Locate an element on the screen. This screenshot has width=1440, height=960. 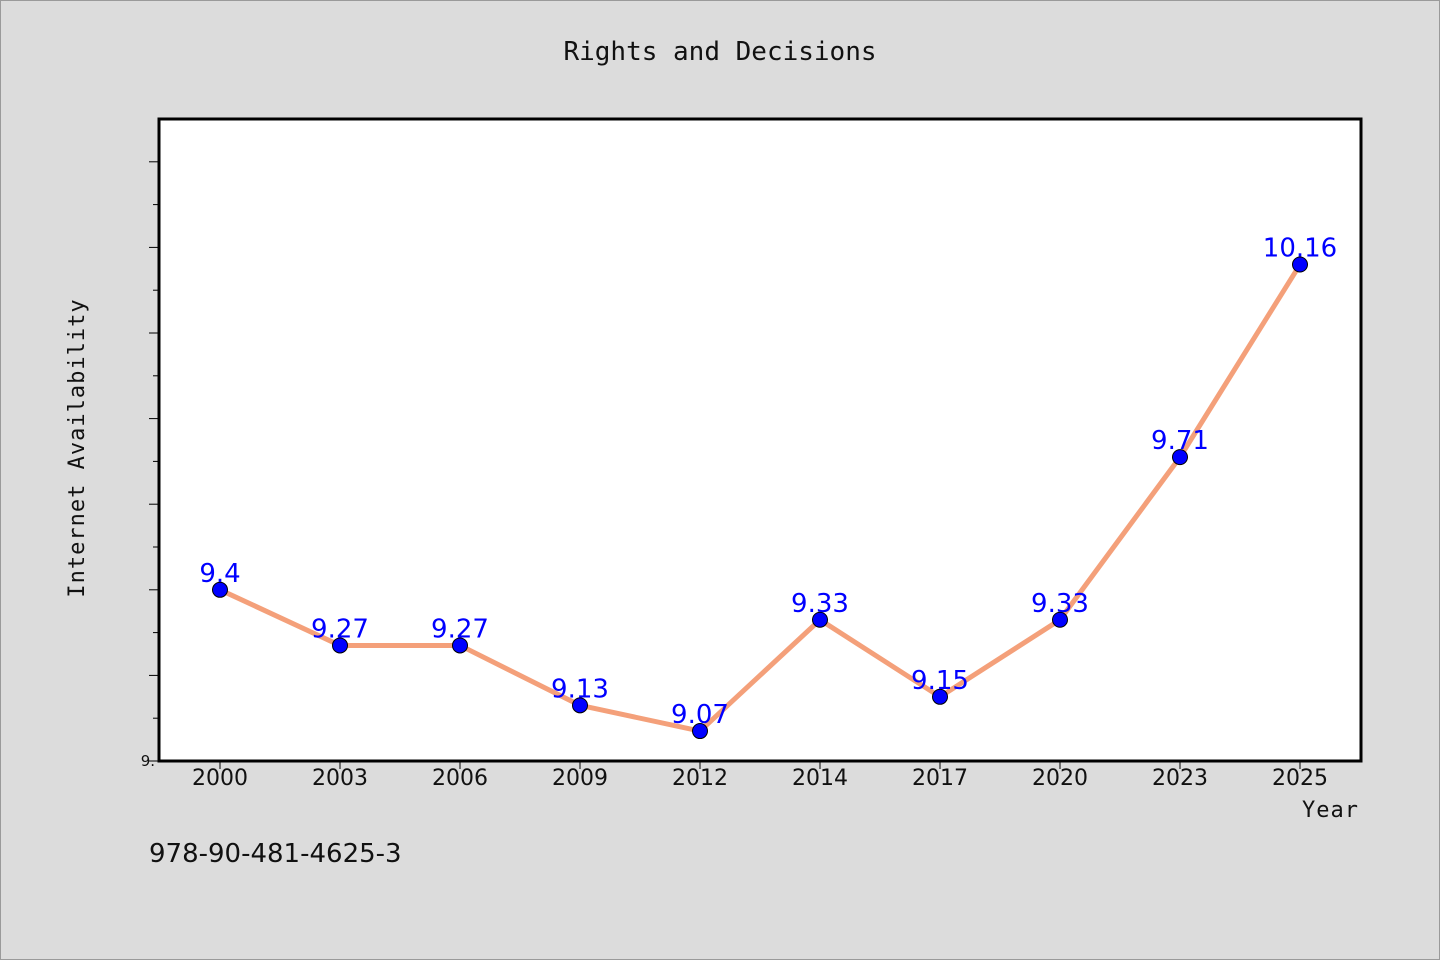
x-tick-label: 2000 is located at coordinates (220, 778).